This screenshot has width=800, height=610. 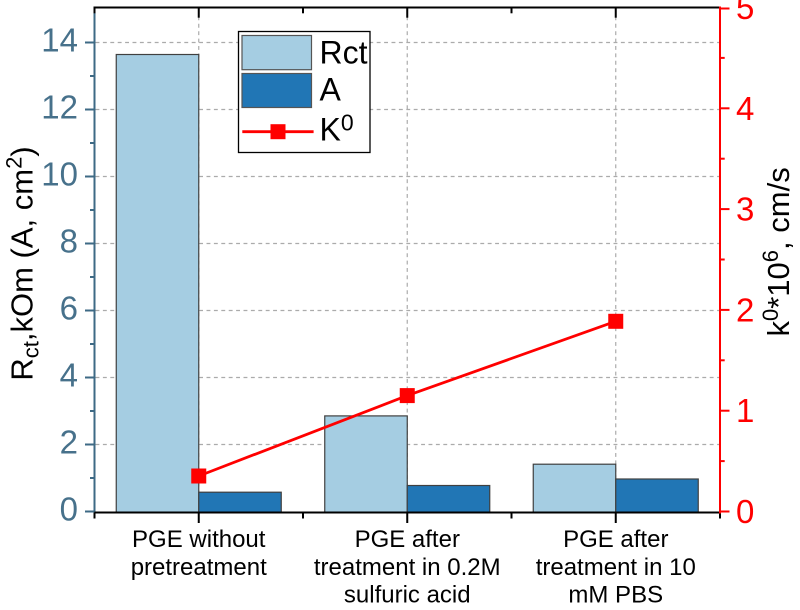 I want to click on svg-text: 14, so click(x=59, y=40).